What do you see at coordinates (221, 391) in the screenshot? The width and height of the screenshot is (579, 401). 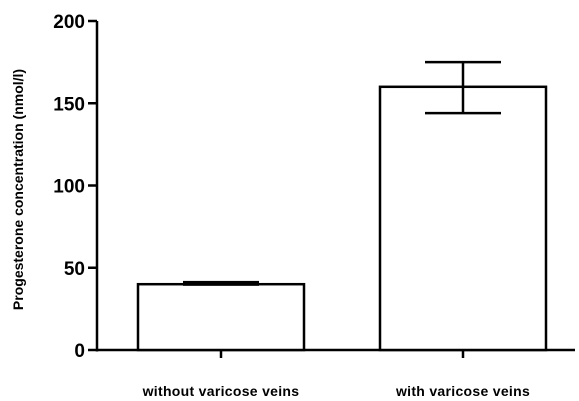 I see `x-category-label: without varicose veins` at bounding box center [221, 391].